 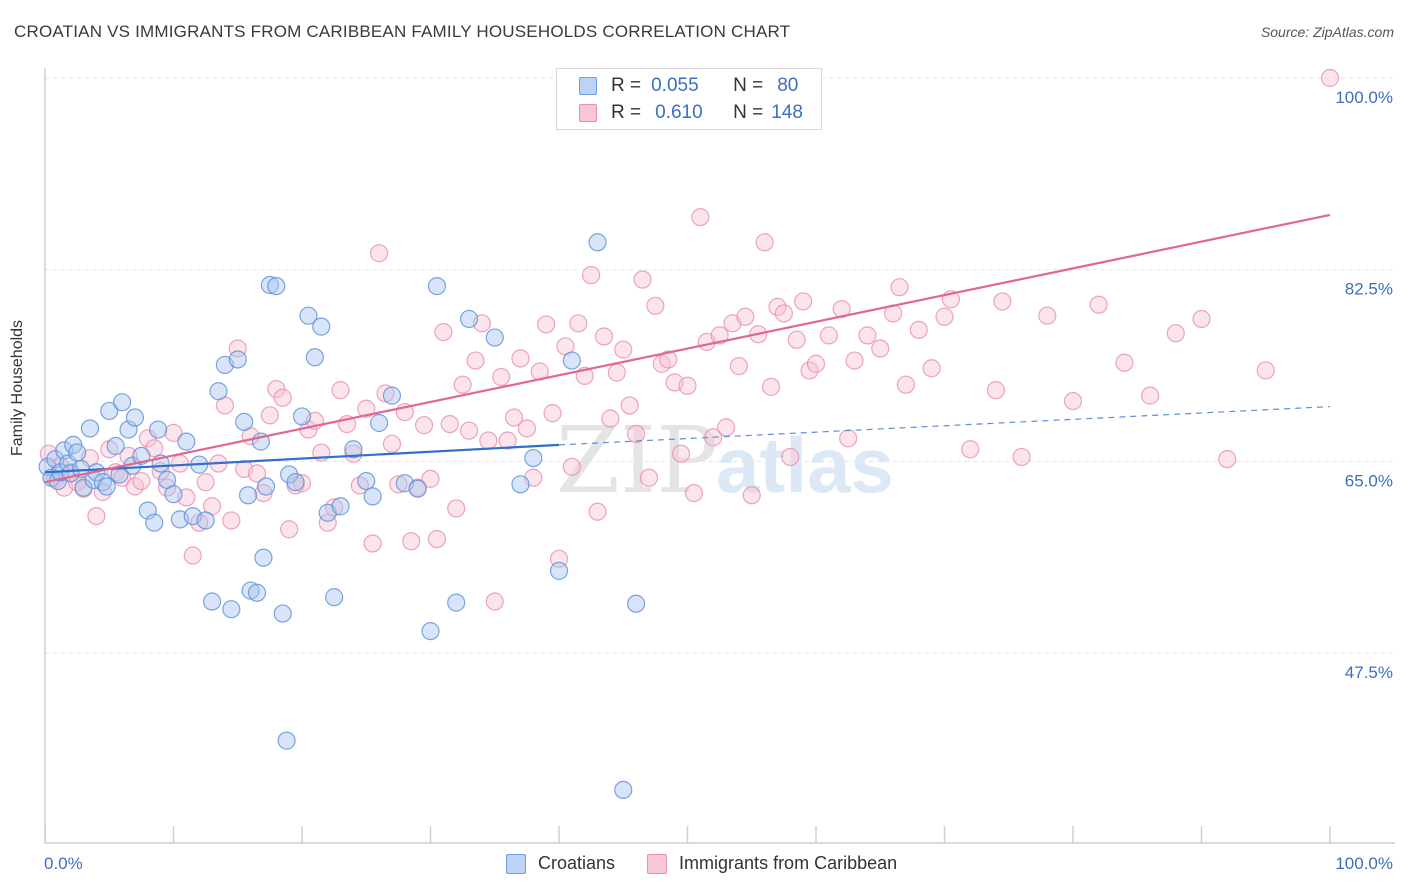 What do you see at coordinates (680, 113) in the screenshot?
I see `legend-row-caribbean: R = 0.610 N = 148` at bounding box center [680, 113].